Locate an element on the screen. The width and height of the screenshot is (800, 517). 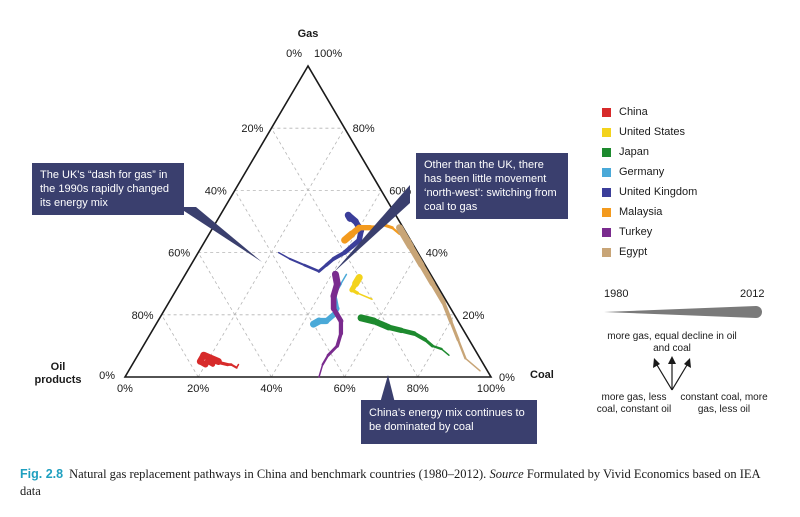
time-start-label: 1980 is located at coordinates (616, 294).